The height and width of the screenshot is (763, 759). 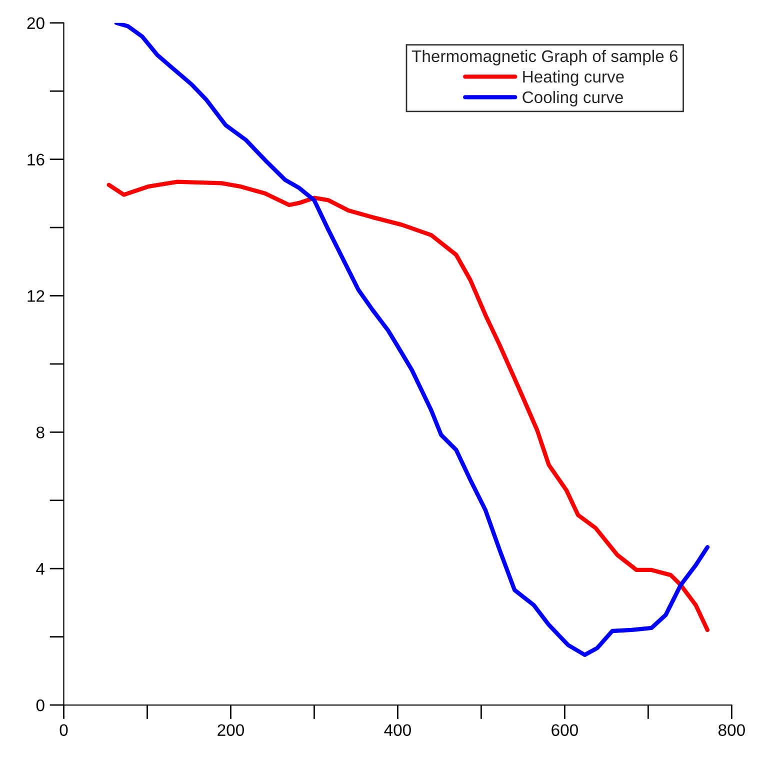 What do you see at coordinates (40, 569) in the screenshot?
I see `y-tick-label: 4` at bounding box center [40, 569].